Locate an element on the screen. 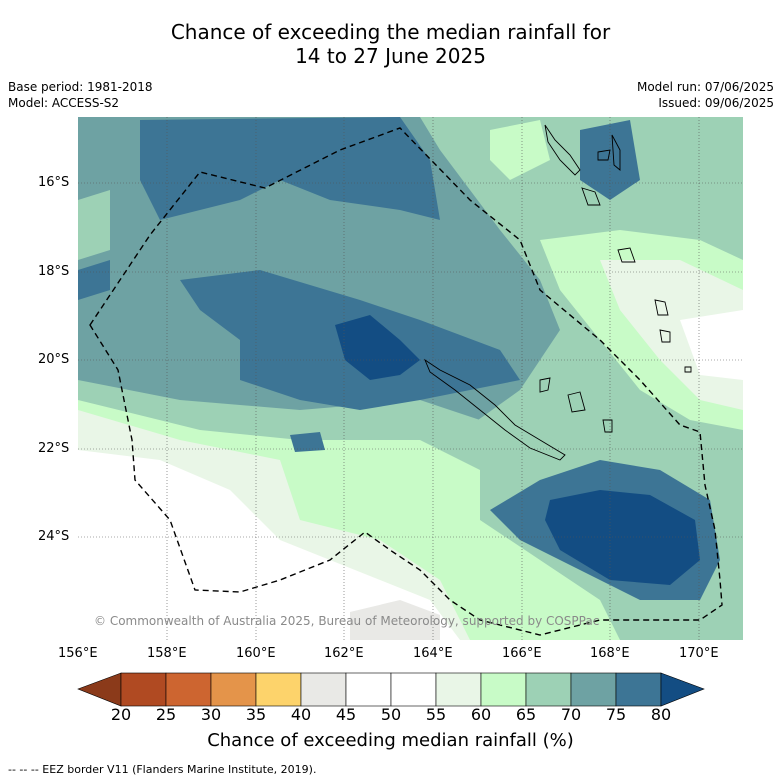 This screenshot has width=781, height=781. lon-label: 160°E is located at coordinates (256, 653).